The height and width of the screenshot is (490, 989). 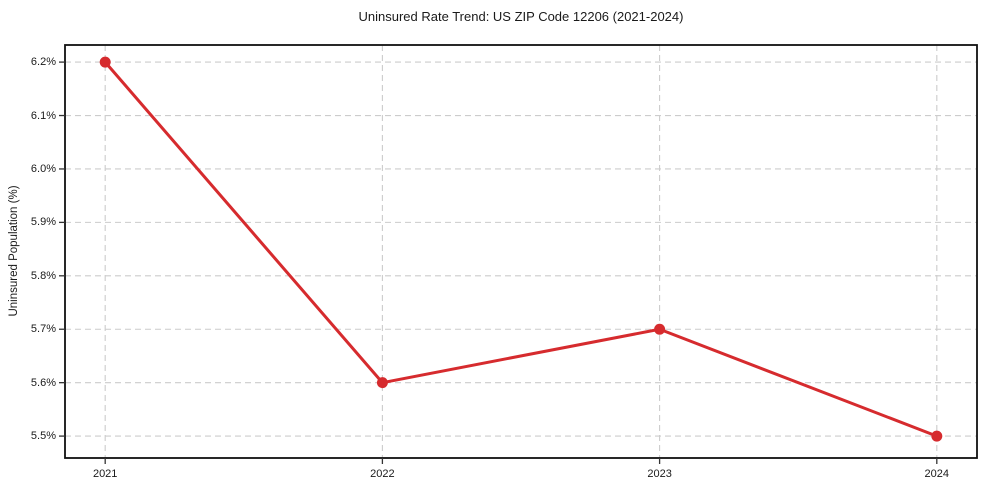 What do you see at coordinates (43, 382) in the screenshot?
I see `y-tick-label: 5.6%` at bounding box center [43, 382].